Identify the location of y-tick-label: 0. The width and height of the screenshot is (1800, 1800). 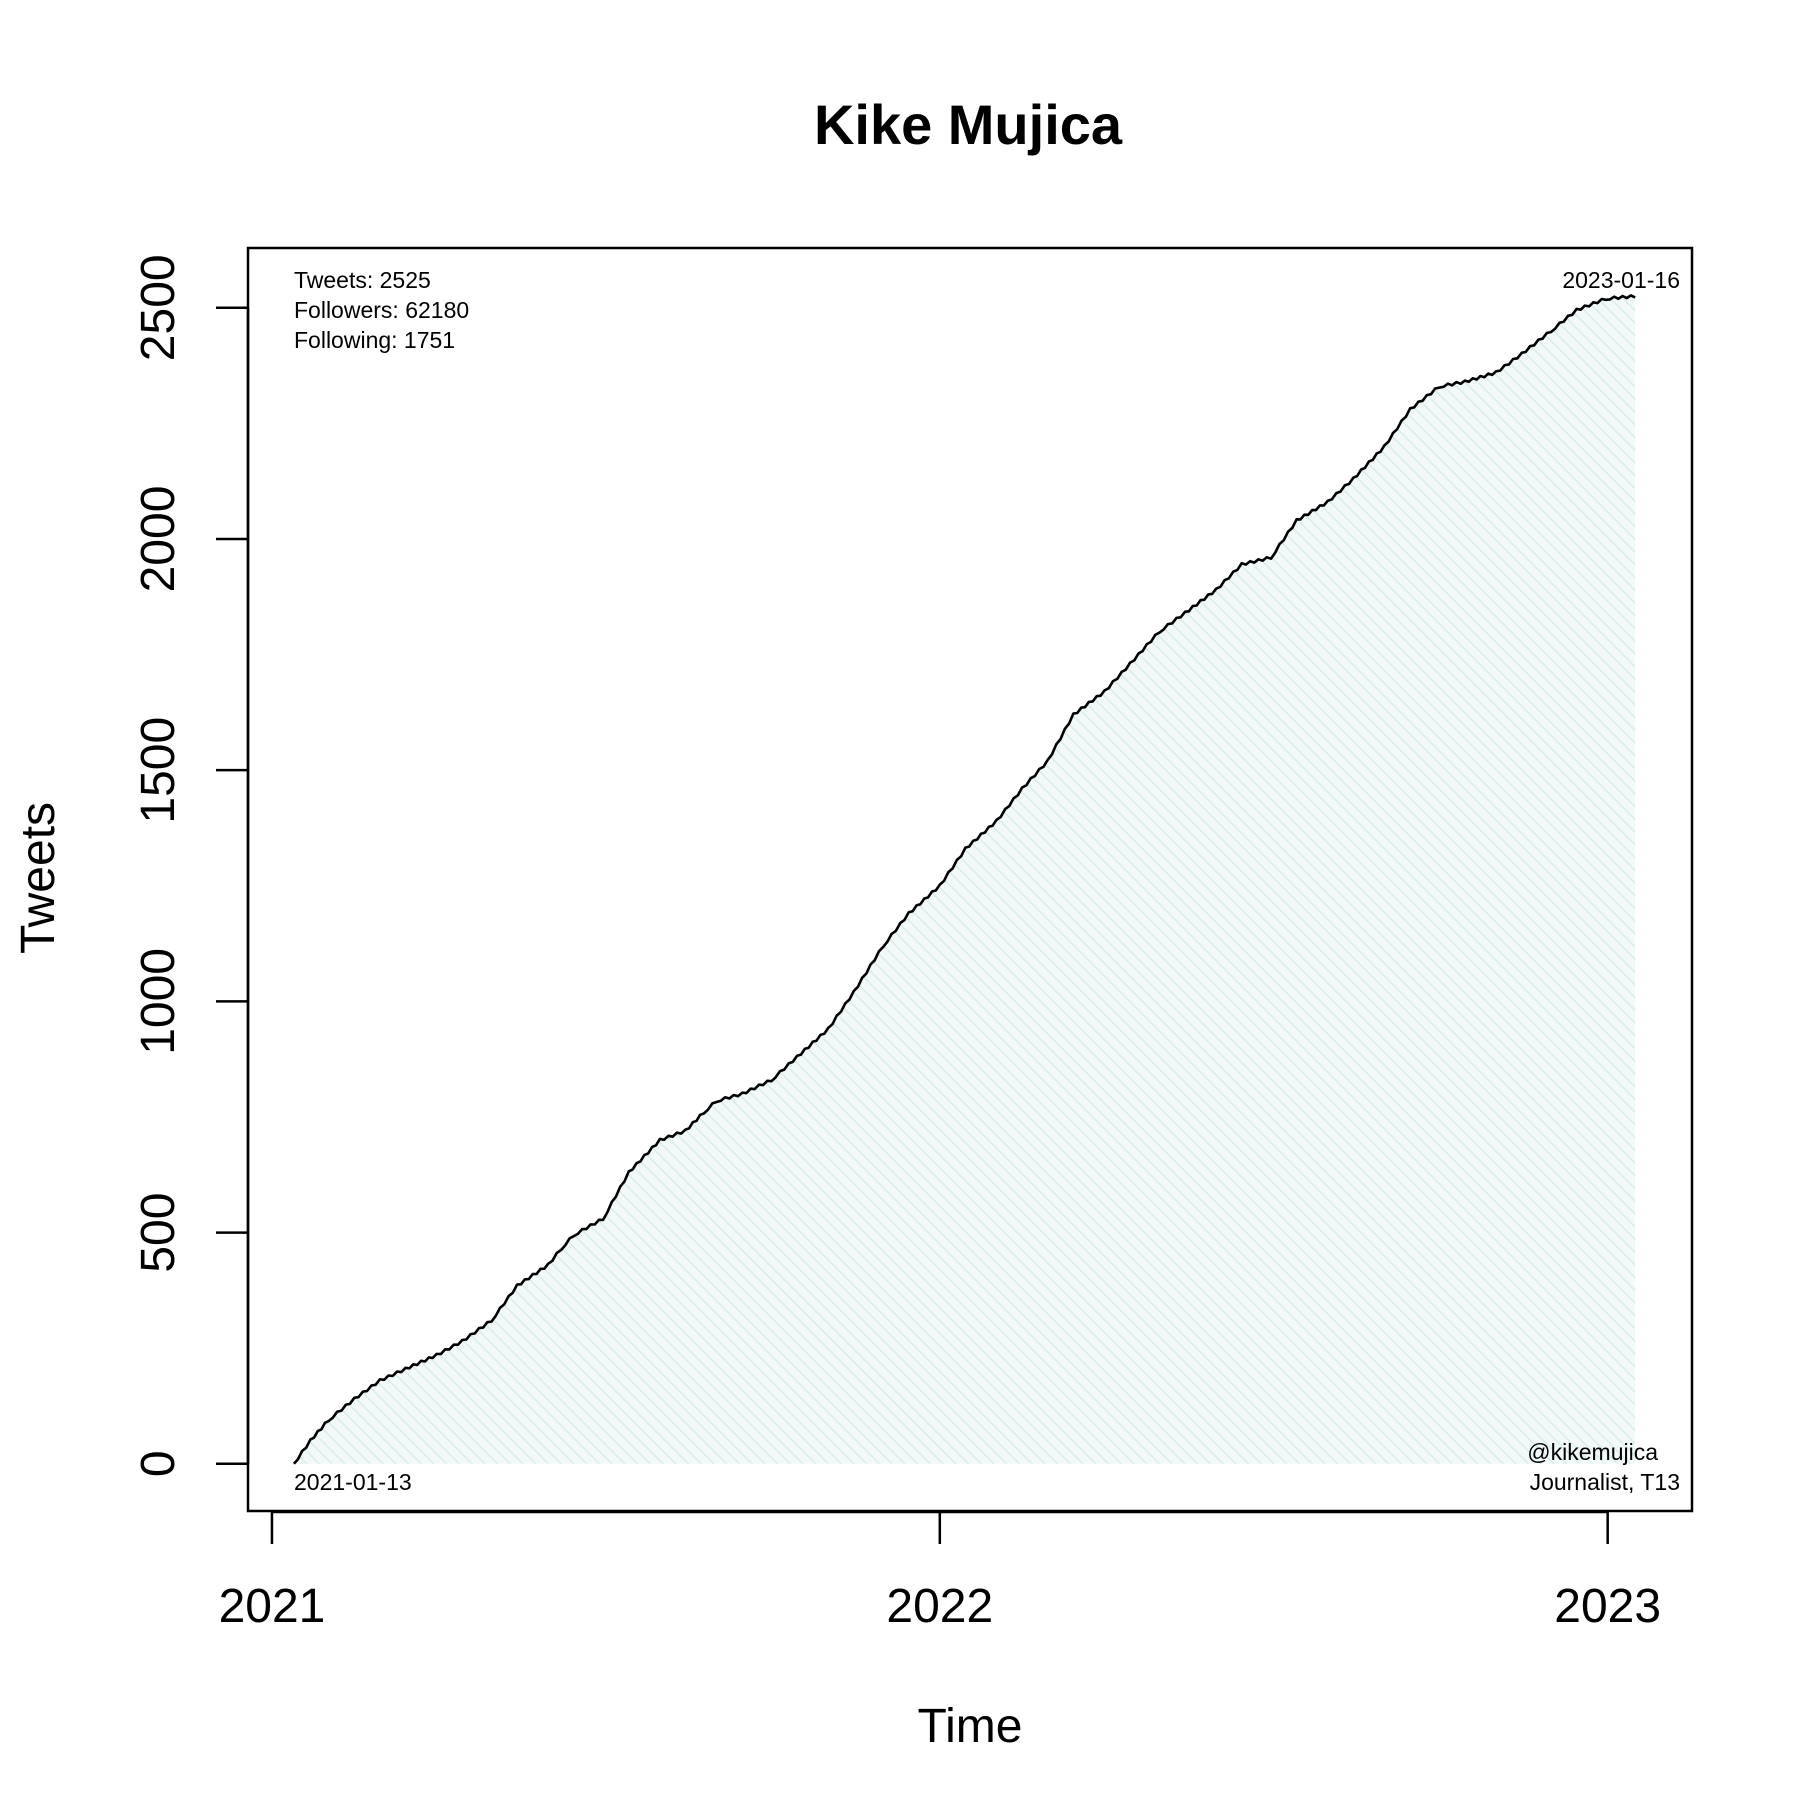
(158, 1463).